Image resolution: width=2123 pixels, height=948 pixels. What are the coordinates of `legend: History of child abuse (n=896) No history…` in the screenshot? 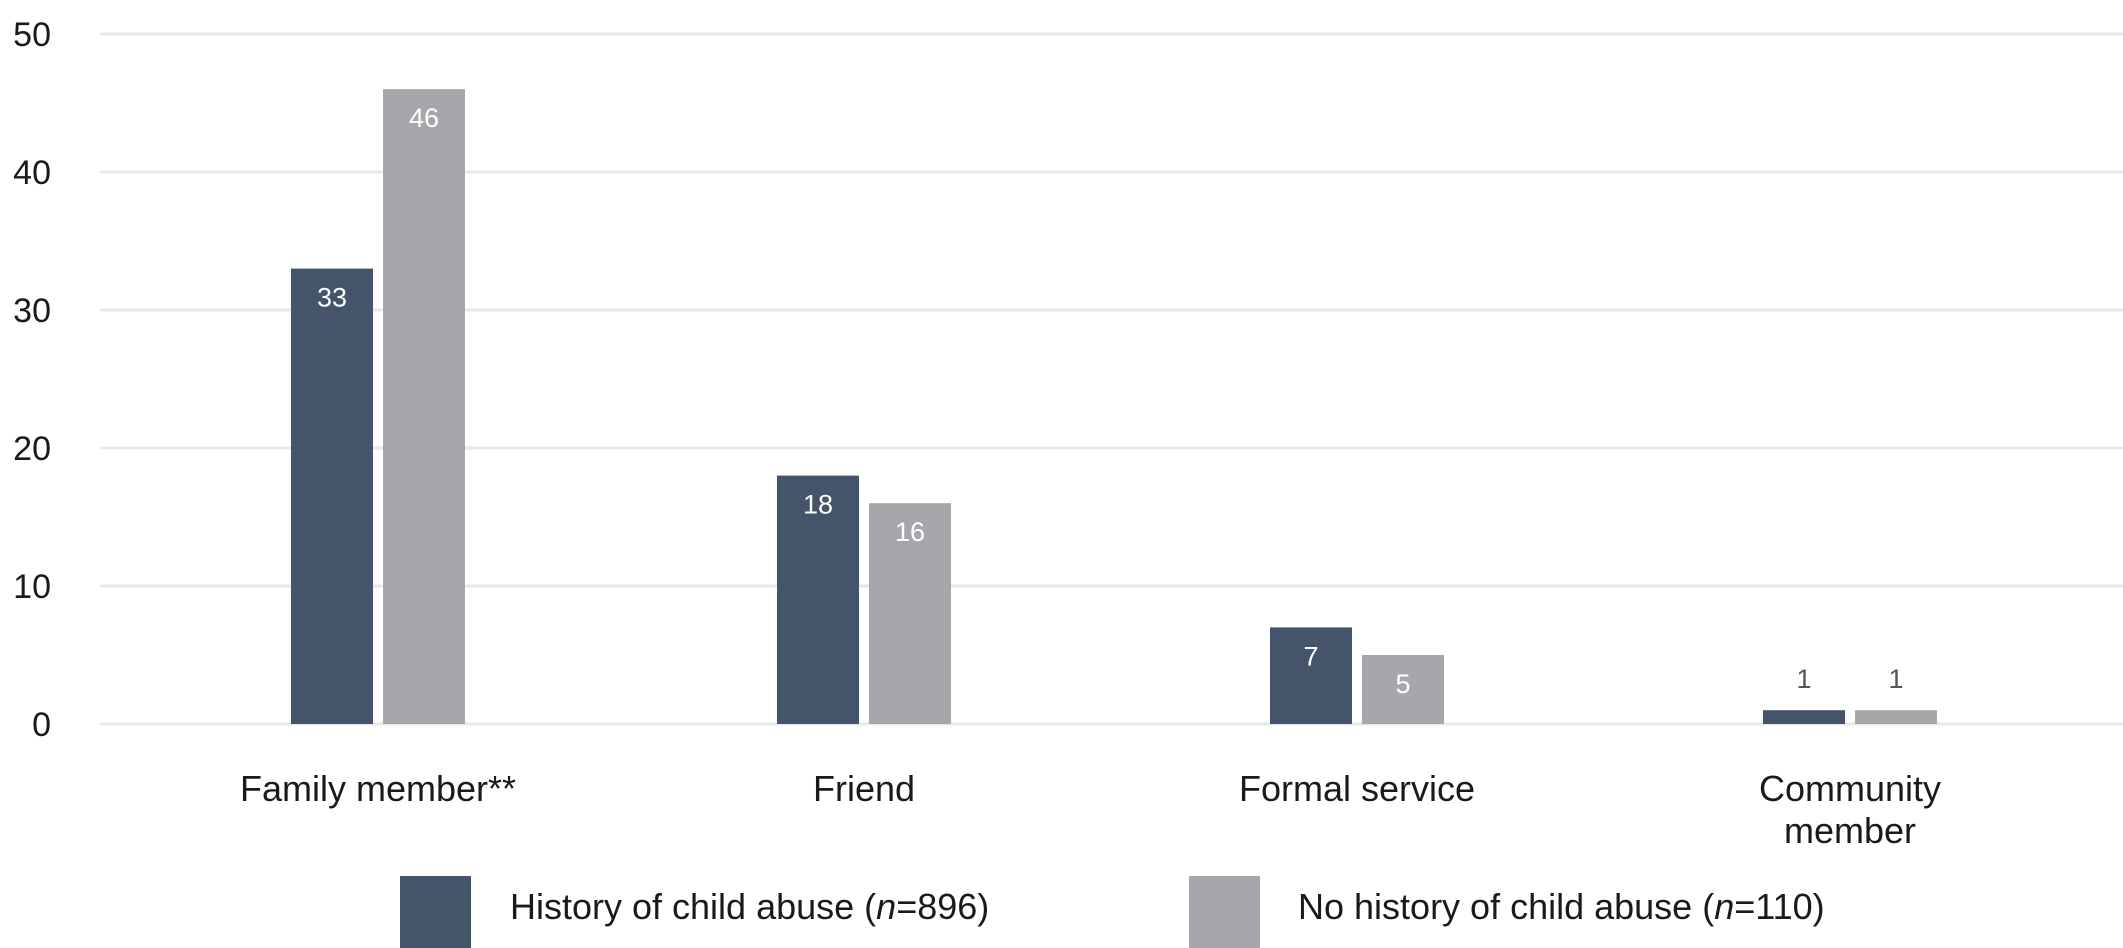 It's located at (1112, 912).